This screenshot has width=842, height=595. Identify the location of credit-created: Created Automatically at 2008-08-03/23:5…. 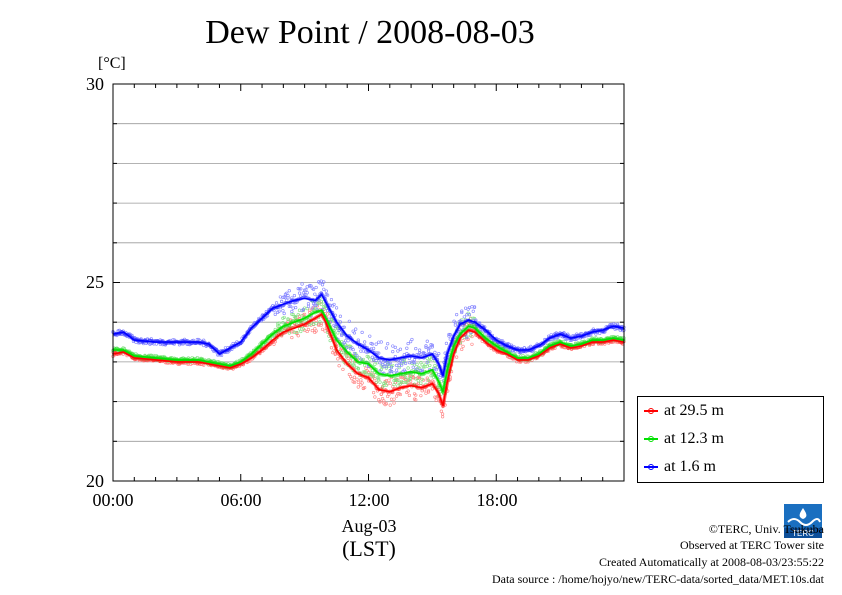
(711, 562).